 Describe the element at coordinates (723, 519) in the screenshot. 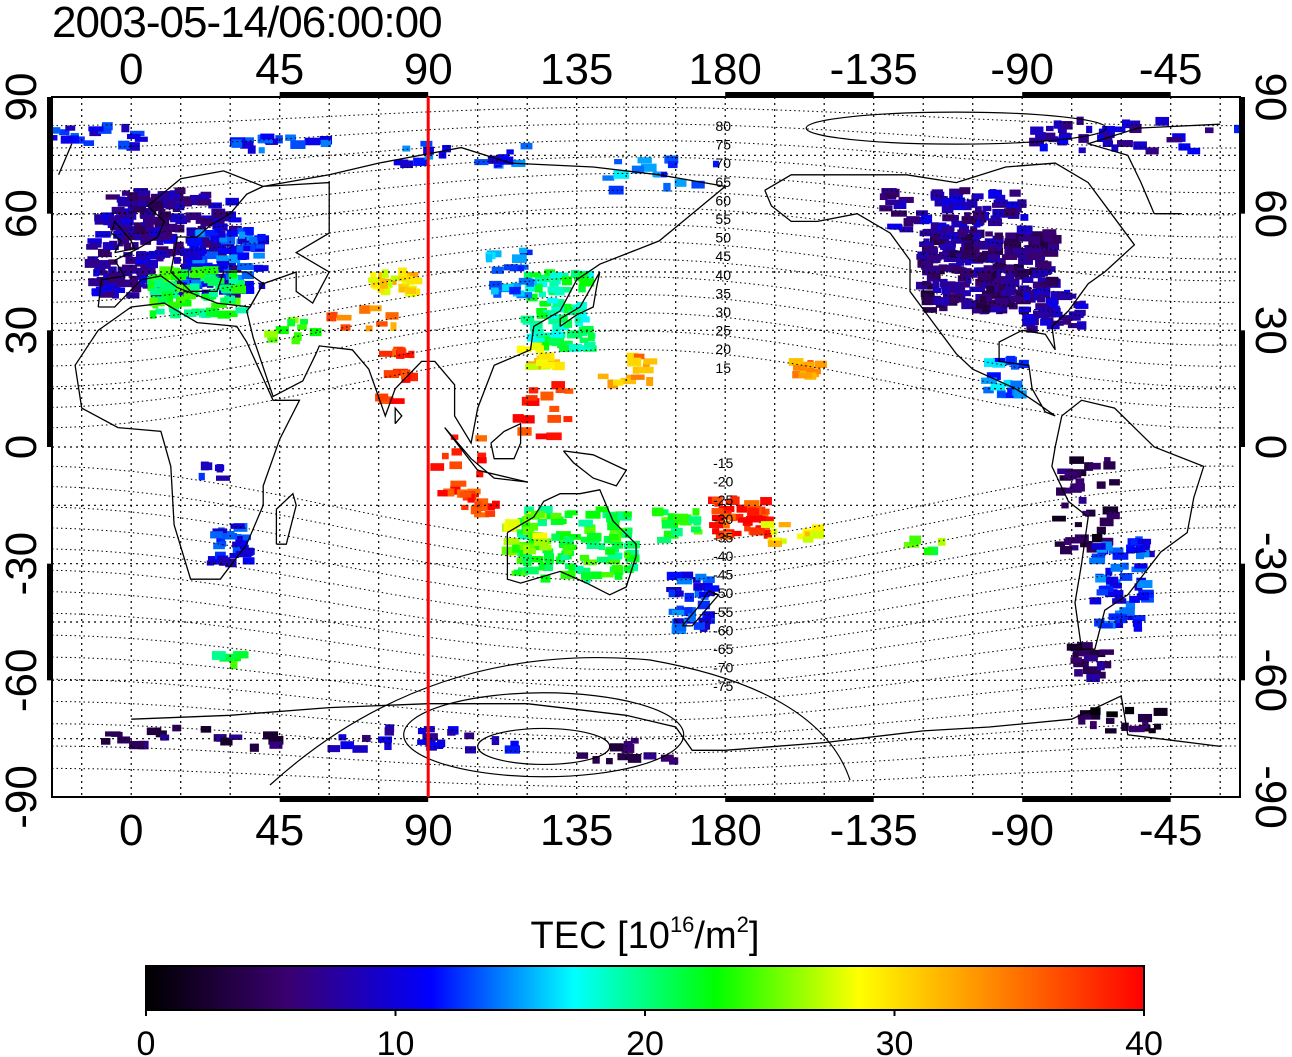

I see `contour-label-south: -30` at that location.